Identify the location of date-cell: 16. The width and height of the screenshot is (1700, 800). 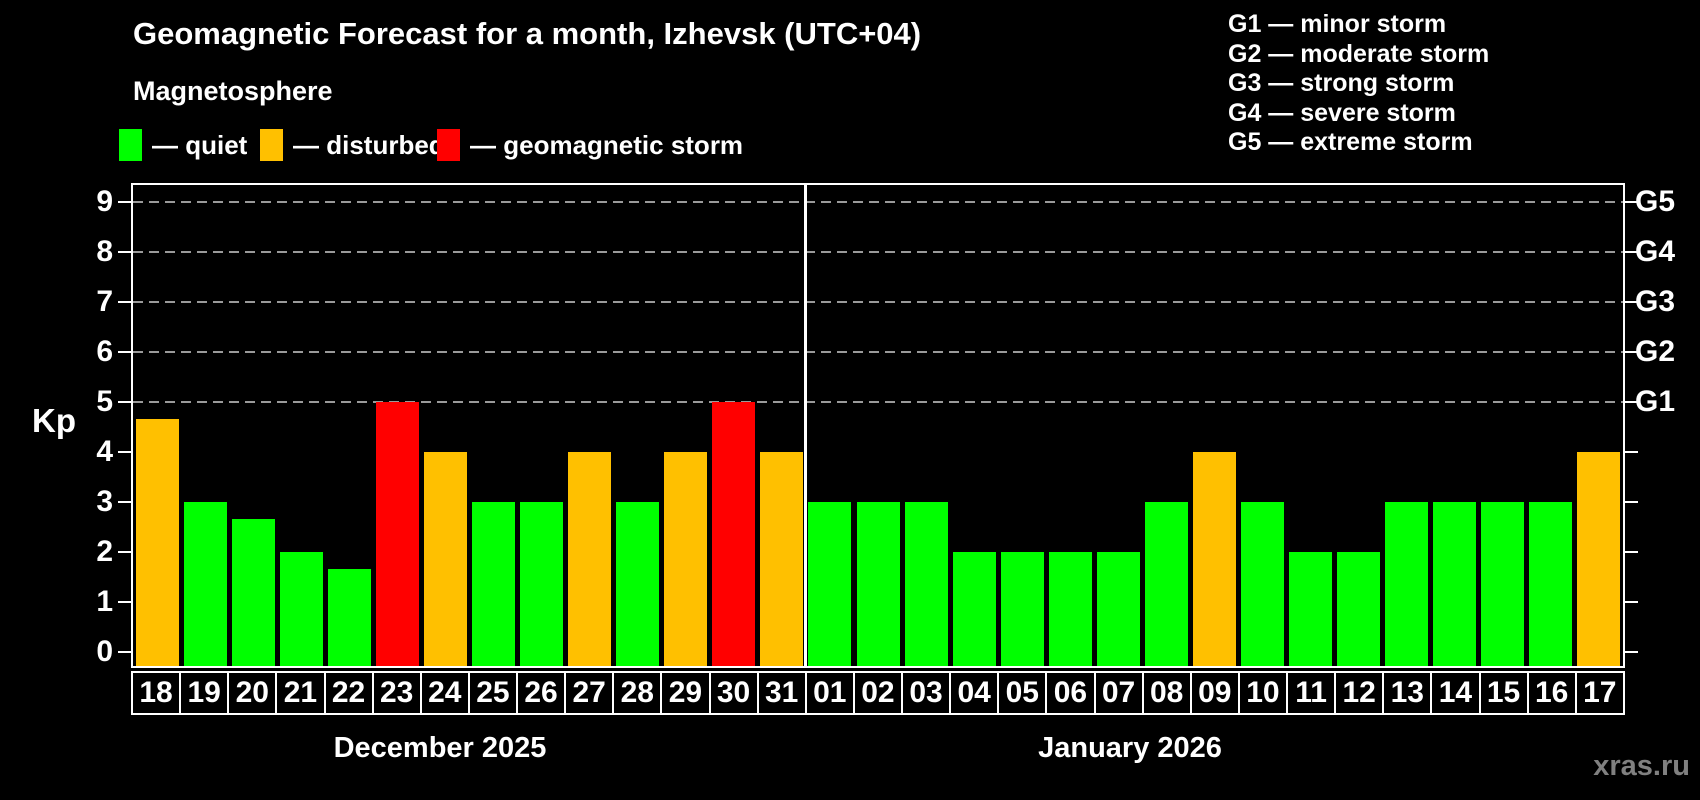
(1551, 693).